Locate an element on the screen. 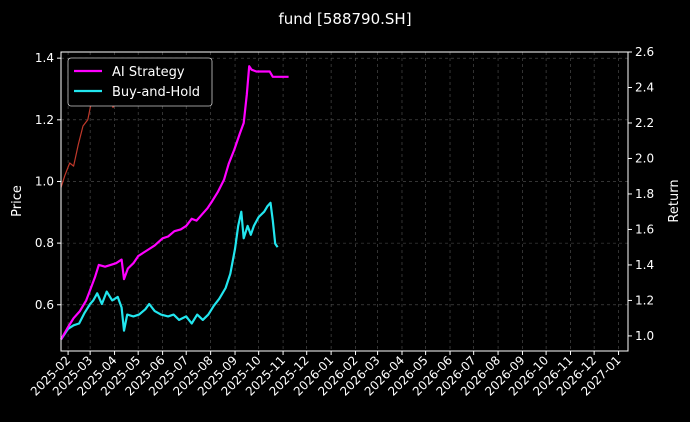 The width and height of the screenshot is (690, 422). y-left-tick-label: 1.4 is located at coordinates (44, 58).